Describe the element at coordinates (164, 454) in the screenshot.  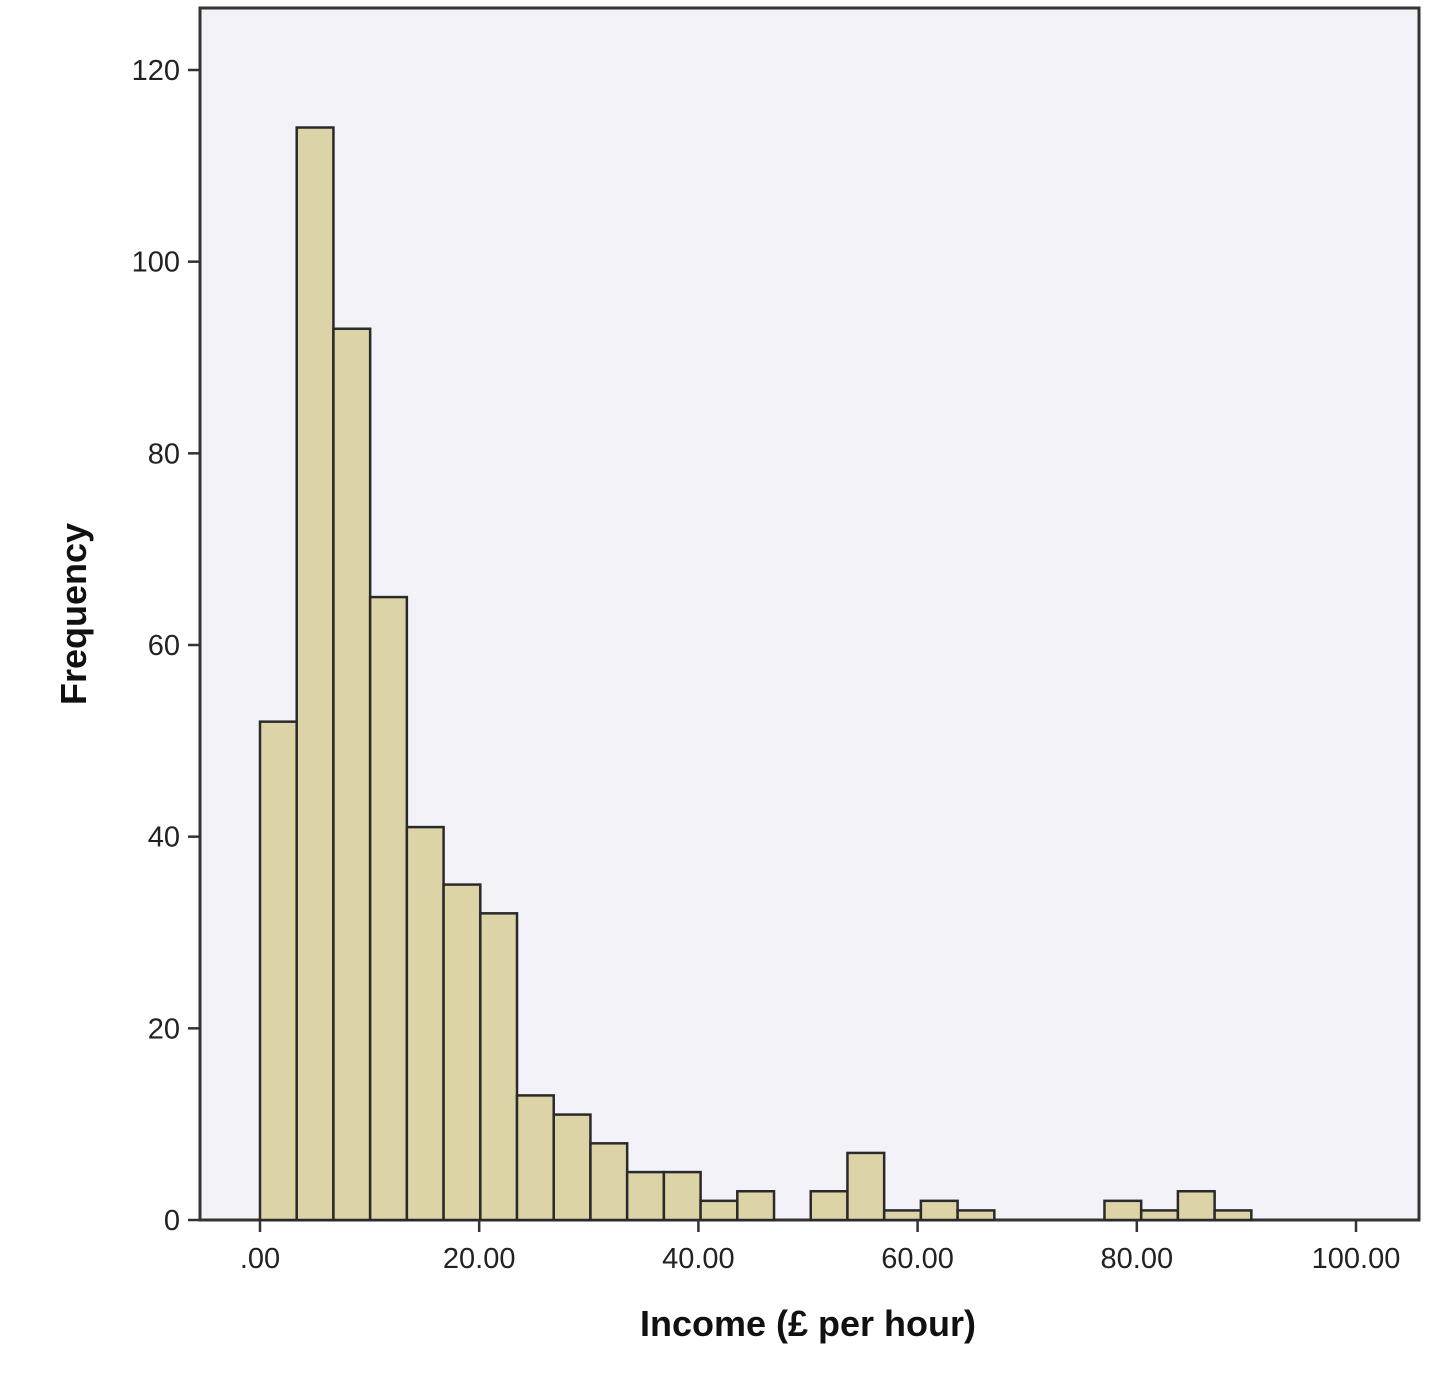
I see `y-tick-label: 80` at that location.